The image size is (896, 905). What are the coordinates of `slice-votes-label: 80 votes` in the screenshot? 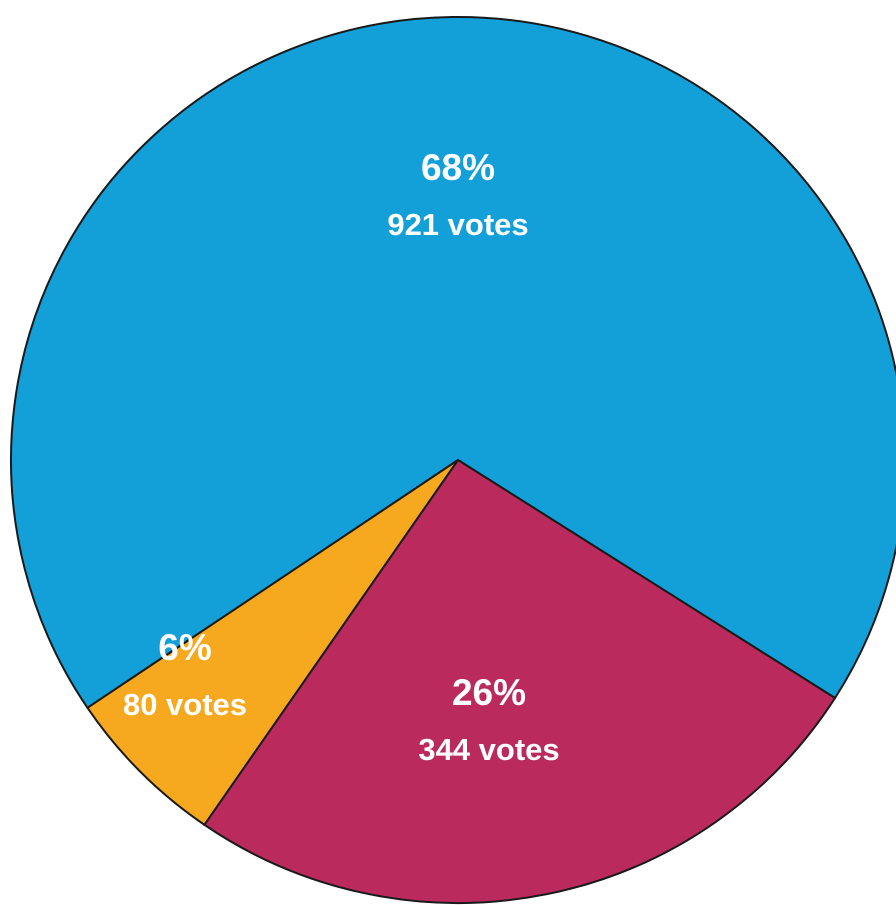 It's located at (185, 704).